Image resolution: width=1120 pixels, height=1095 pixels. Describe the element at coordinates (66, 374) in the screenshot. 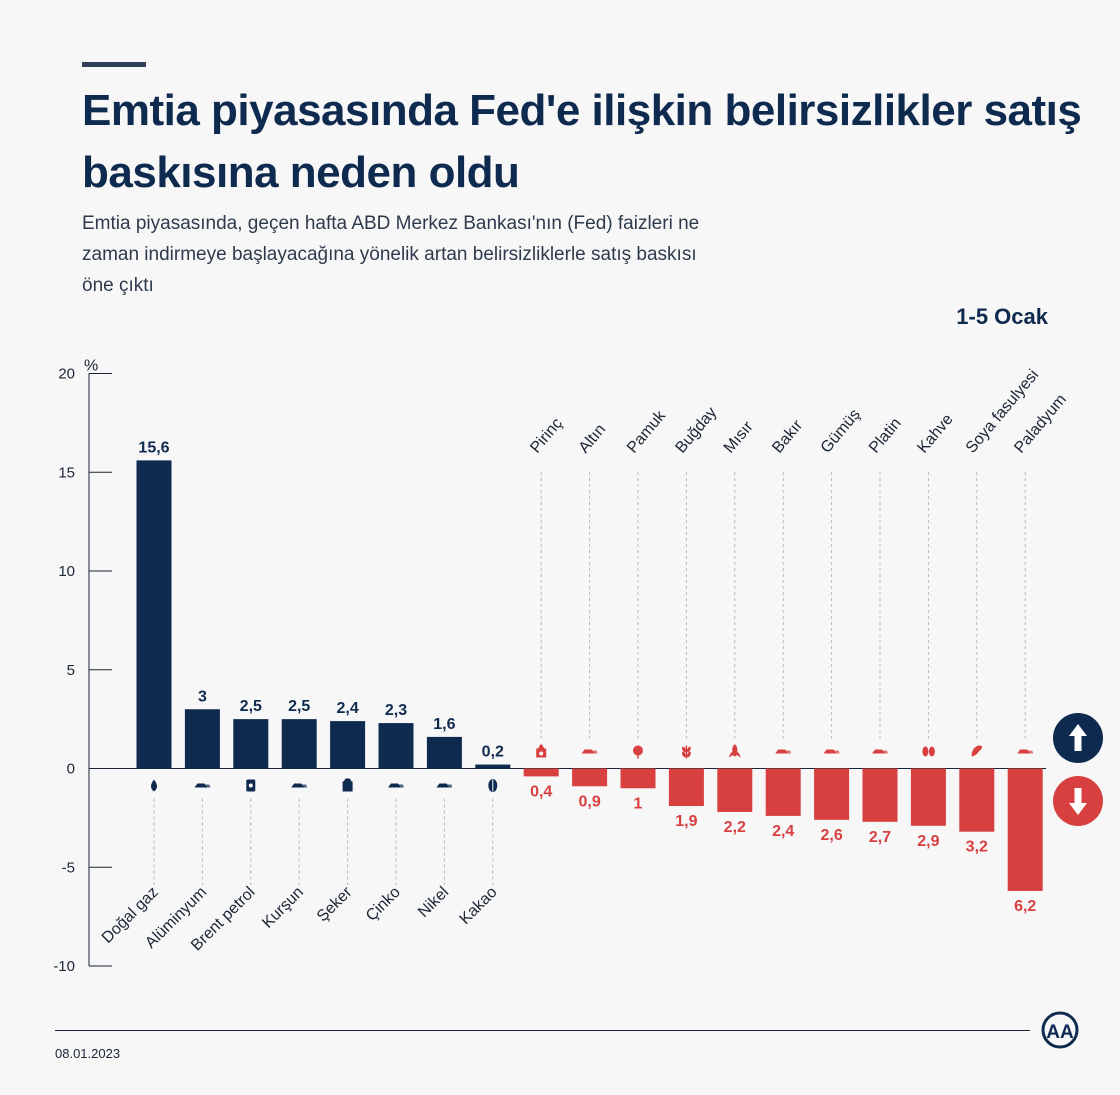

I see `y-tick-label: 20` at that location.